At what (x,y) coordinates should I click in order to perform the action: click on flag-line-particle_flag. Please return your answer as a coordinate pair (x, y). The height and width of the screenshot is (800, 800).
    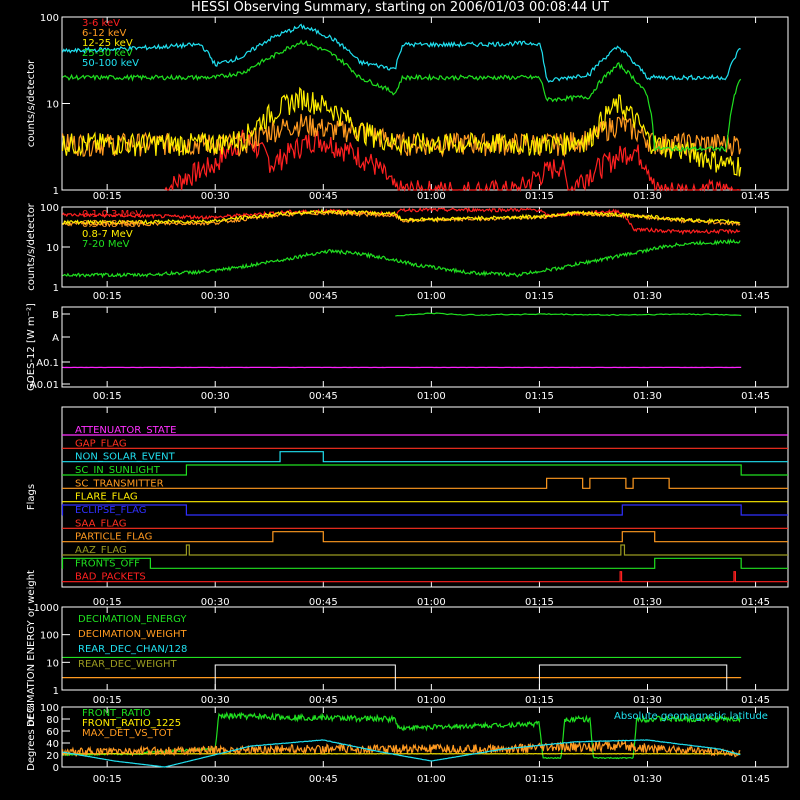
    Looking at the image, I should click on (425, 537).